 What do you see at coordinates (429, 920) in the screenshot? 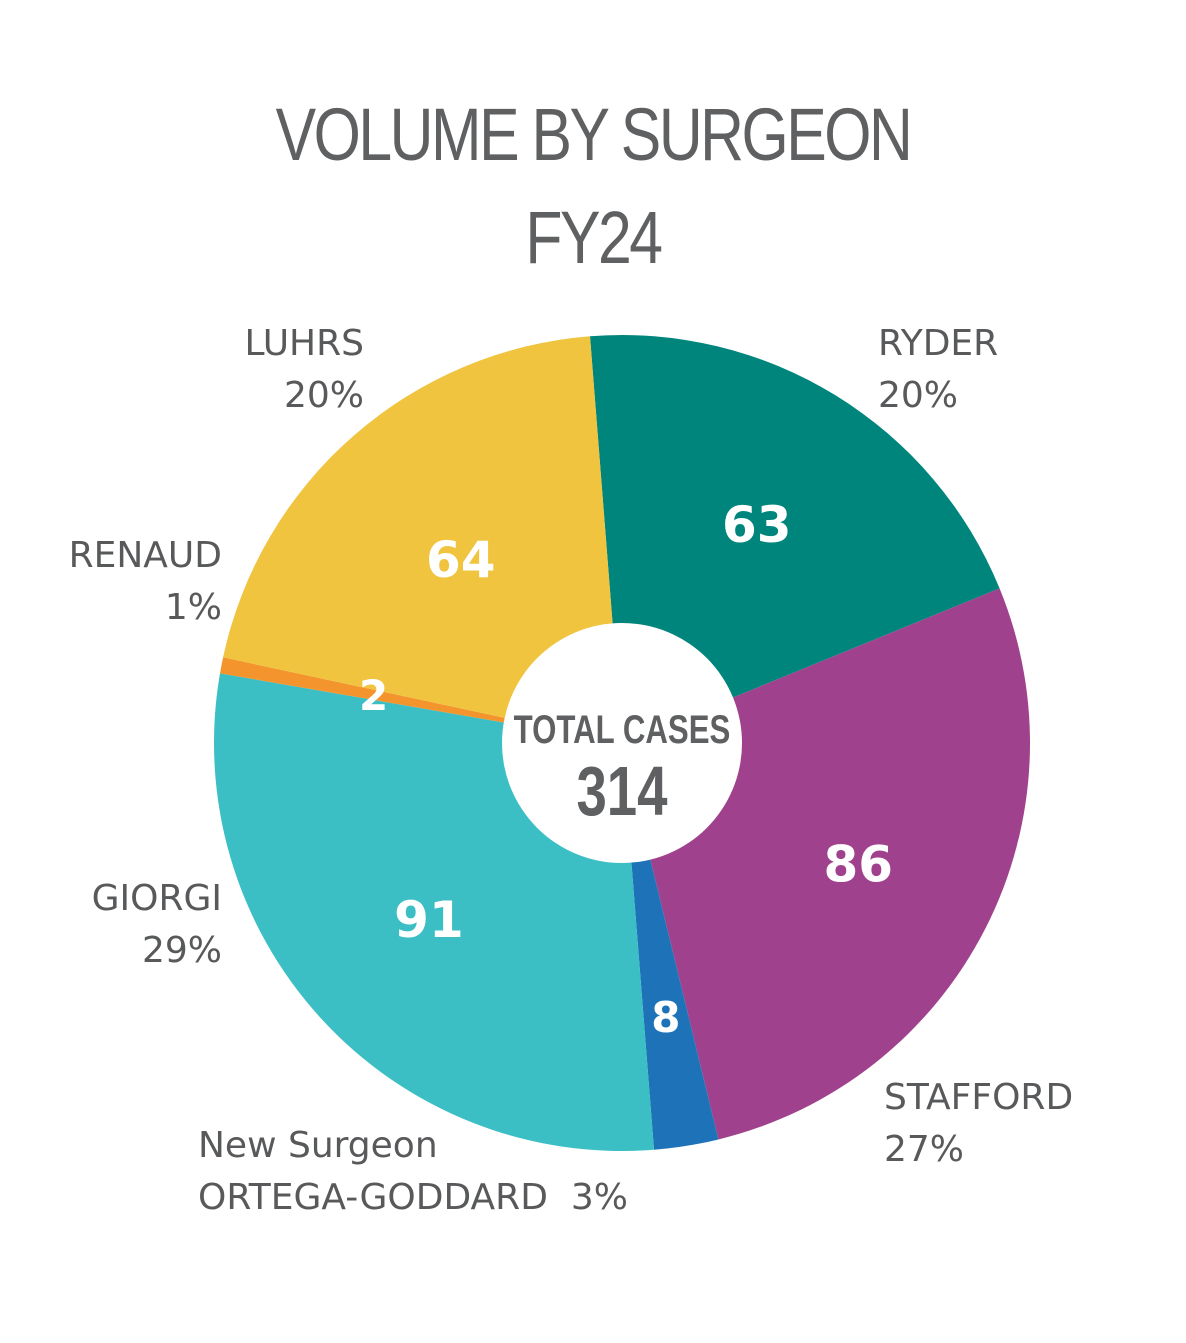
I see `value-label-giorgi: 91` at bounding box center [429, 920].